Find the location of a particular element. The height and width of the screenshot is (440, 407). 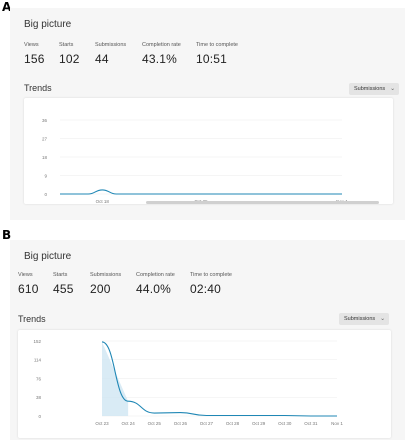

stat-completion-rate: Completion rate 43.1% is located at coordinates (161, 54).